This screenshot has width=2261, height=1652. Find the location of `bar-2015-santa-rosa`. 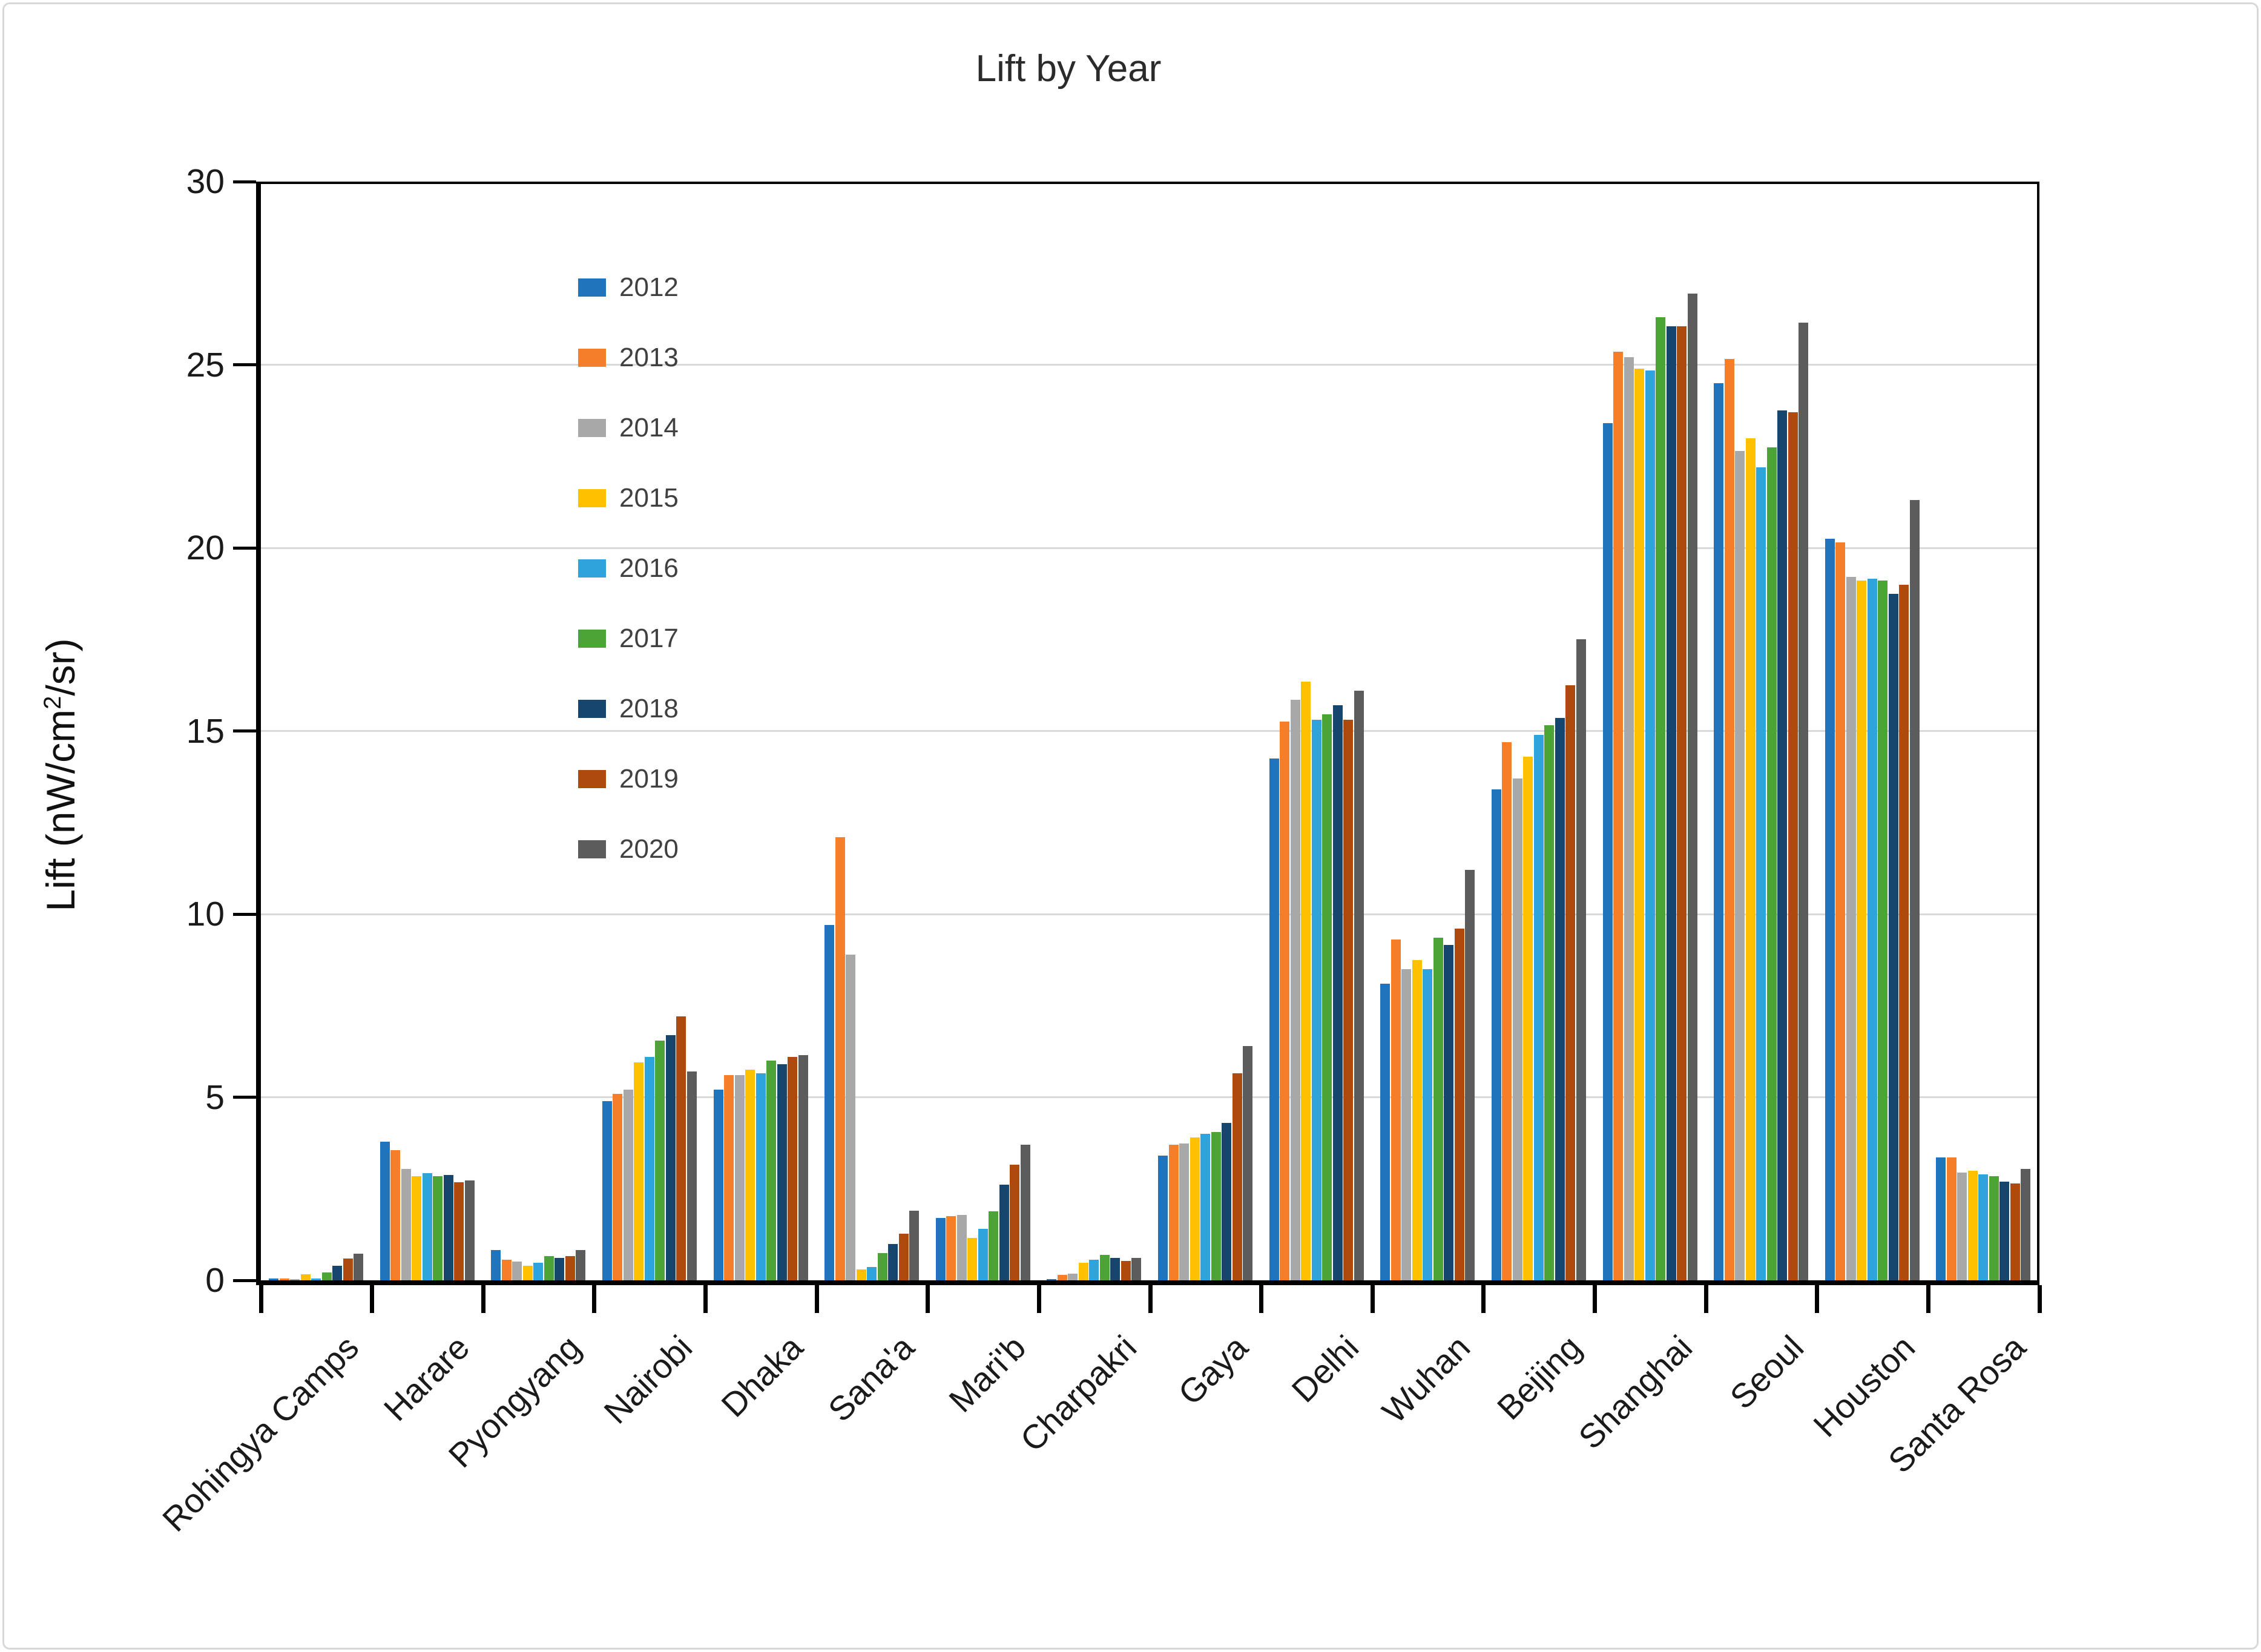

bar-2015-santa-rosa is located at coordinates (1973, 1225).